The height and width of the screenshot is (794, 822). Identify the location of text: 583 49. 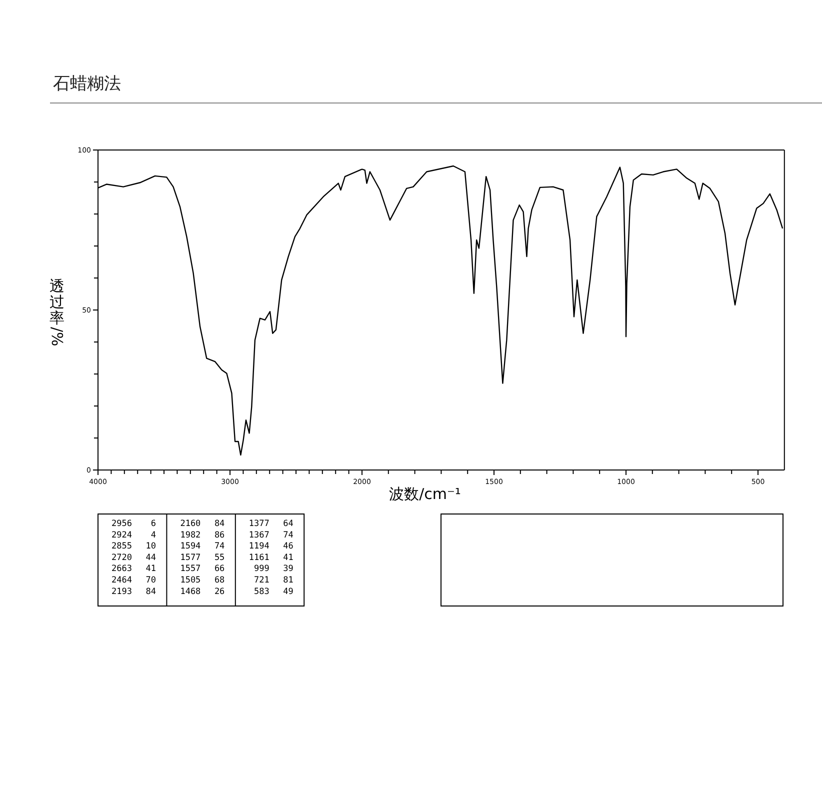
(274, 591).